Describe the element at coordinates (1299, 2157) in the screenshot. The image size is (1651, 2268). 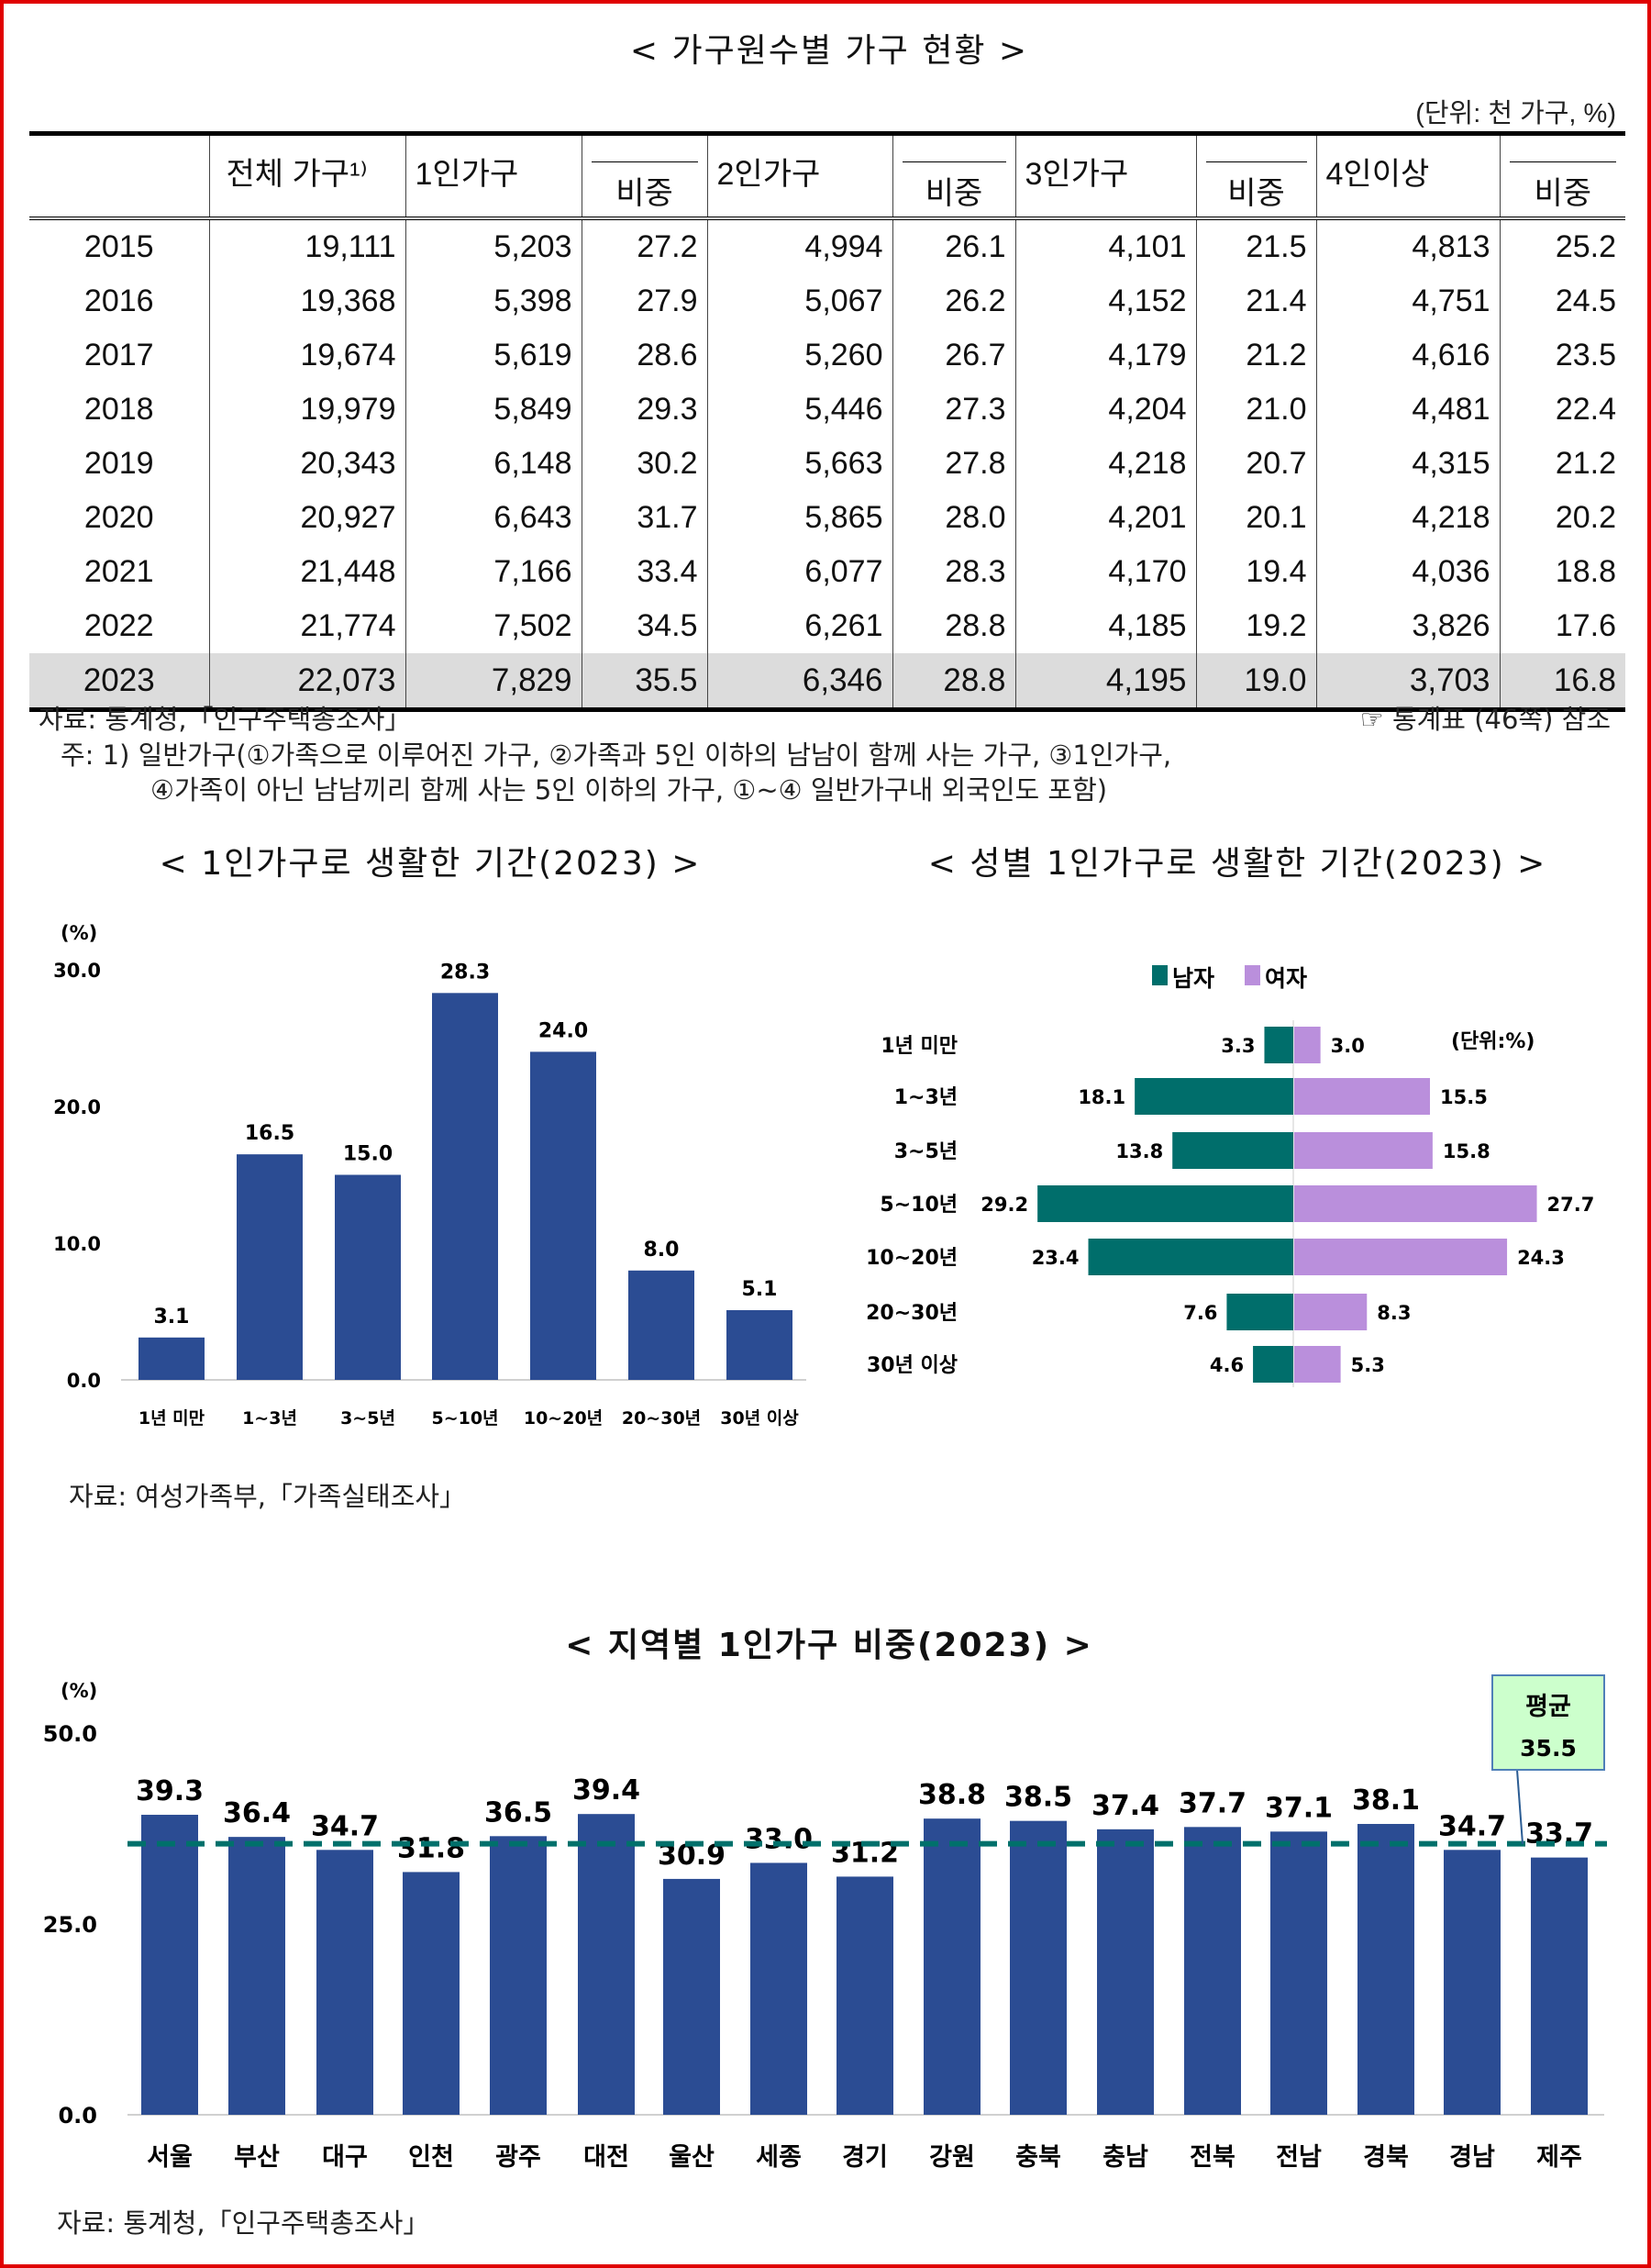
I see `chart3-xtick: 전남` at that location.